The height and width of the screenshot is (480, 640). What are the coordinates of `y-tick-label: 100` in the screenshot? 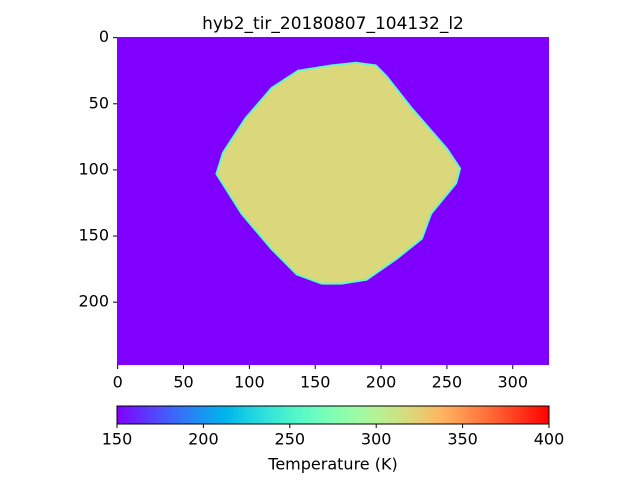 It's located at (93, 168).